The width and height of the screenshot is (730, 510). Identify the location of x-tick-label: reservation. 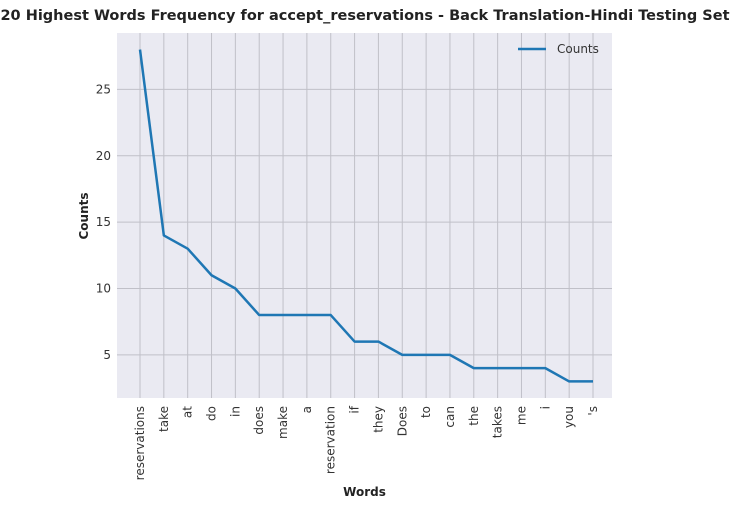
(331, 440).